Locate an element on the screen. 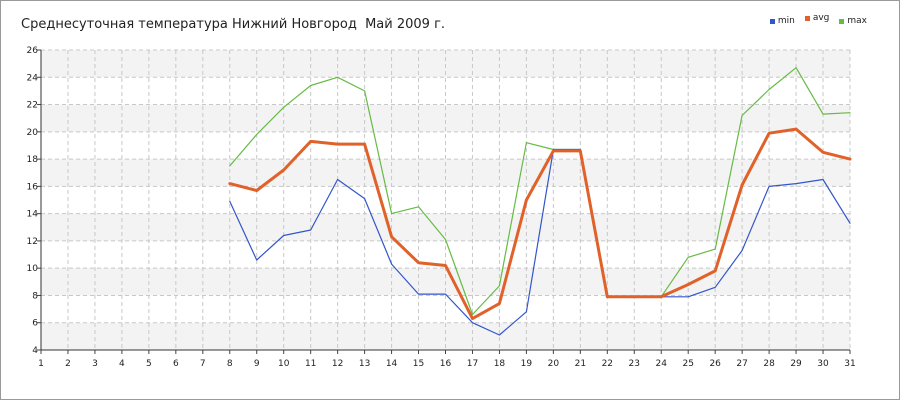  x-tick-label: 2 is located at coordinates (68, 364).